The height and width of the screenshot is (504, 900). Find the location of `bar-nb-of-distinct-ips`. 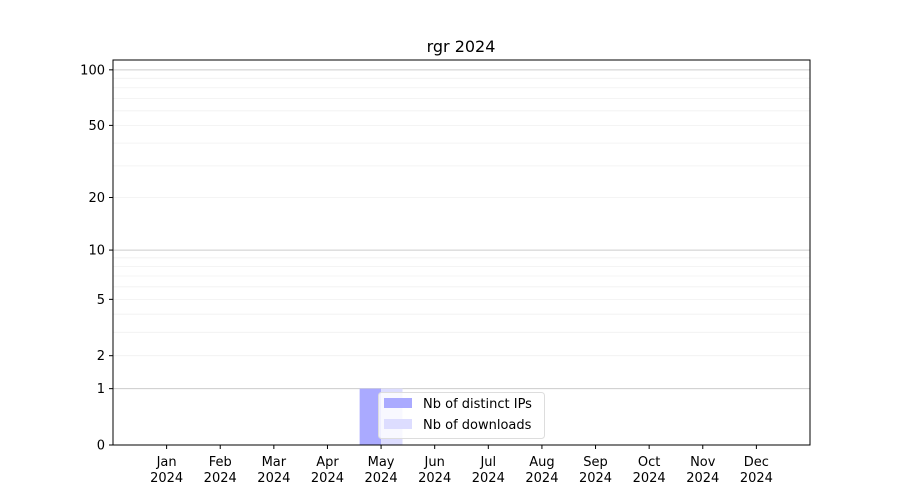

bar-nb-of-distinct-ips is located at coordinates (370, 416).